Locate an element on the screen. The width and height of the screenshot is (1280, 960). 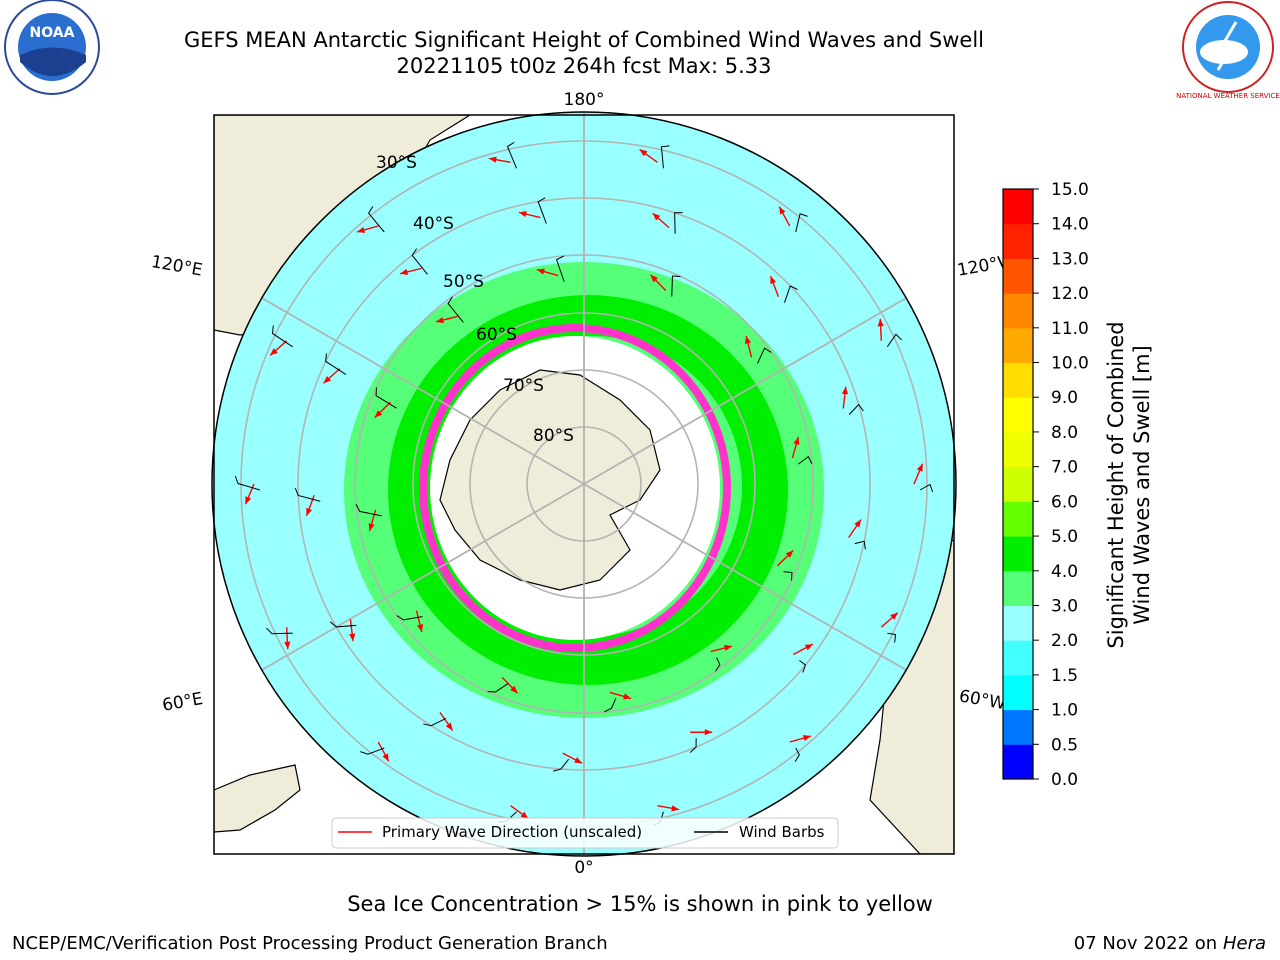
footer-host: Hera is located at coordinates (1244, 943).